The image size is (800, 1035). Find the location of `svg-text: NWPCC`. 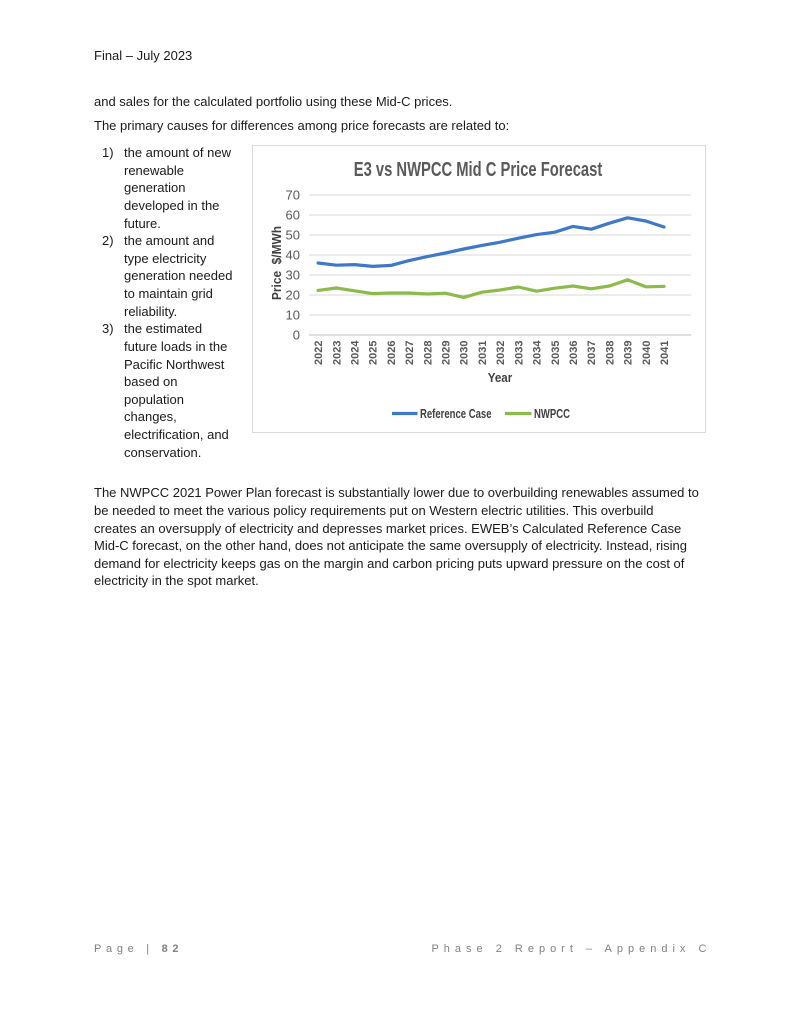

svg-text: NWPCC is located at coordinates (552, 414).